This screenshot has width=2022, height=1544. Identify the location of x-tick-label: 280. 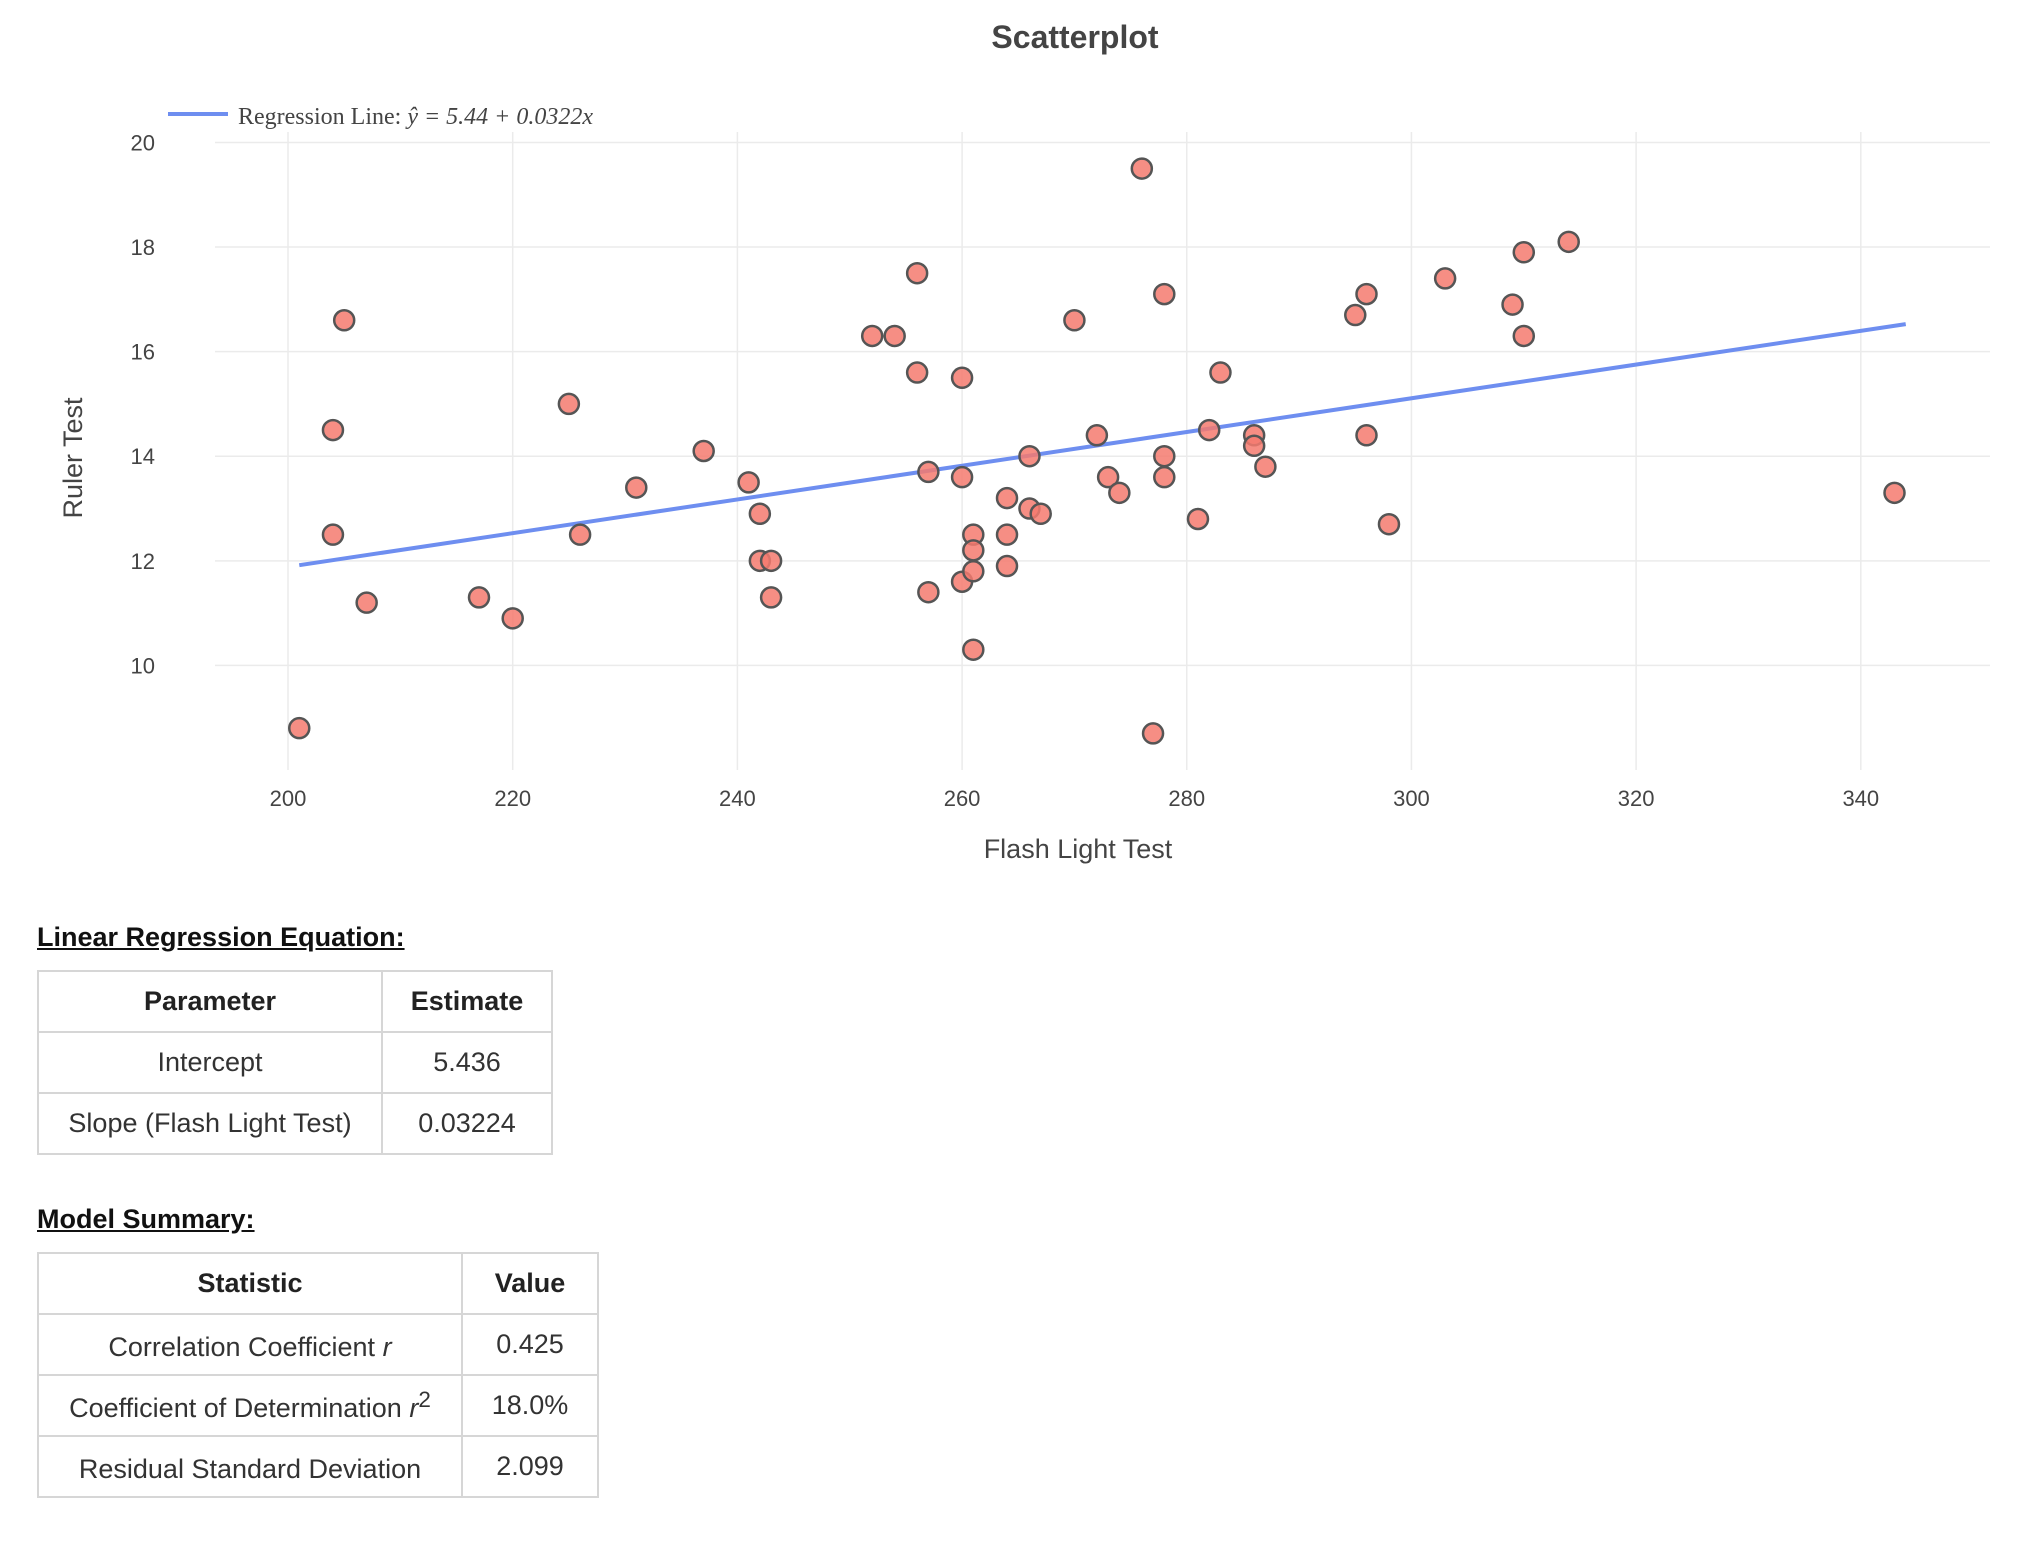
(1186, 798).